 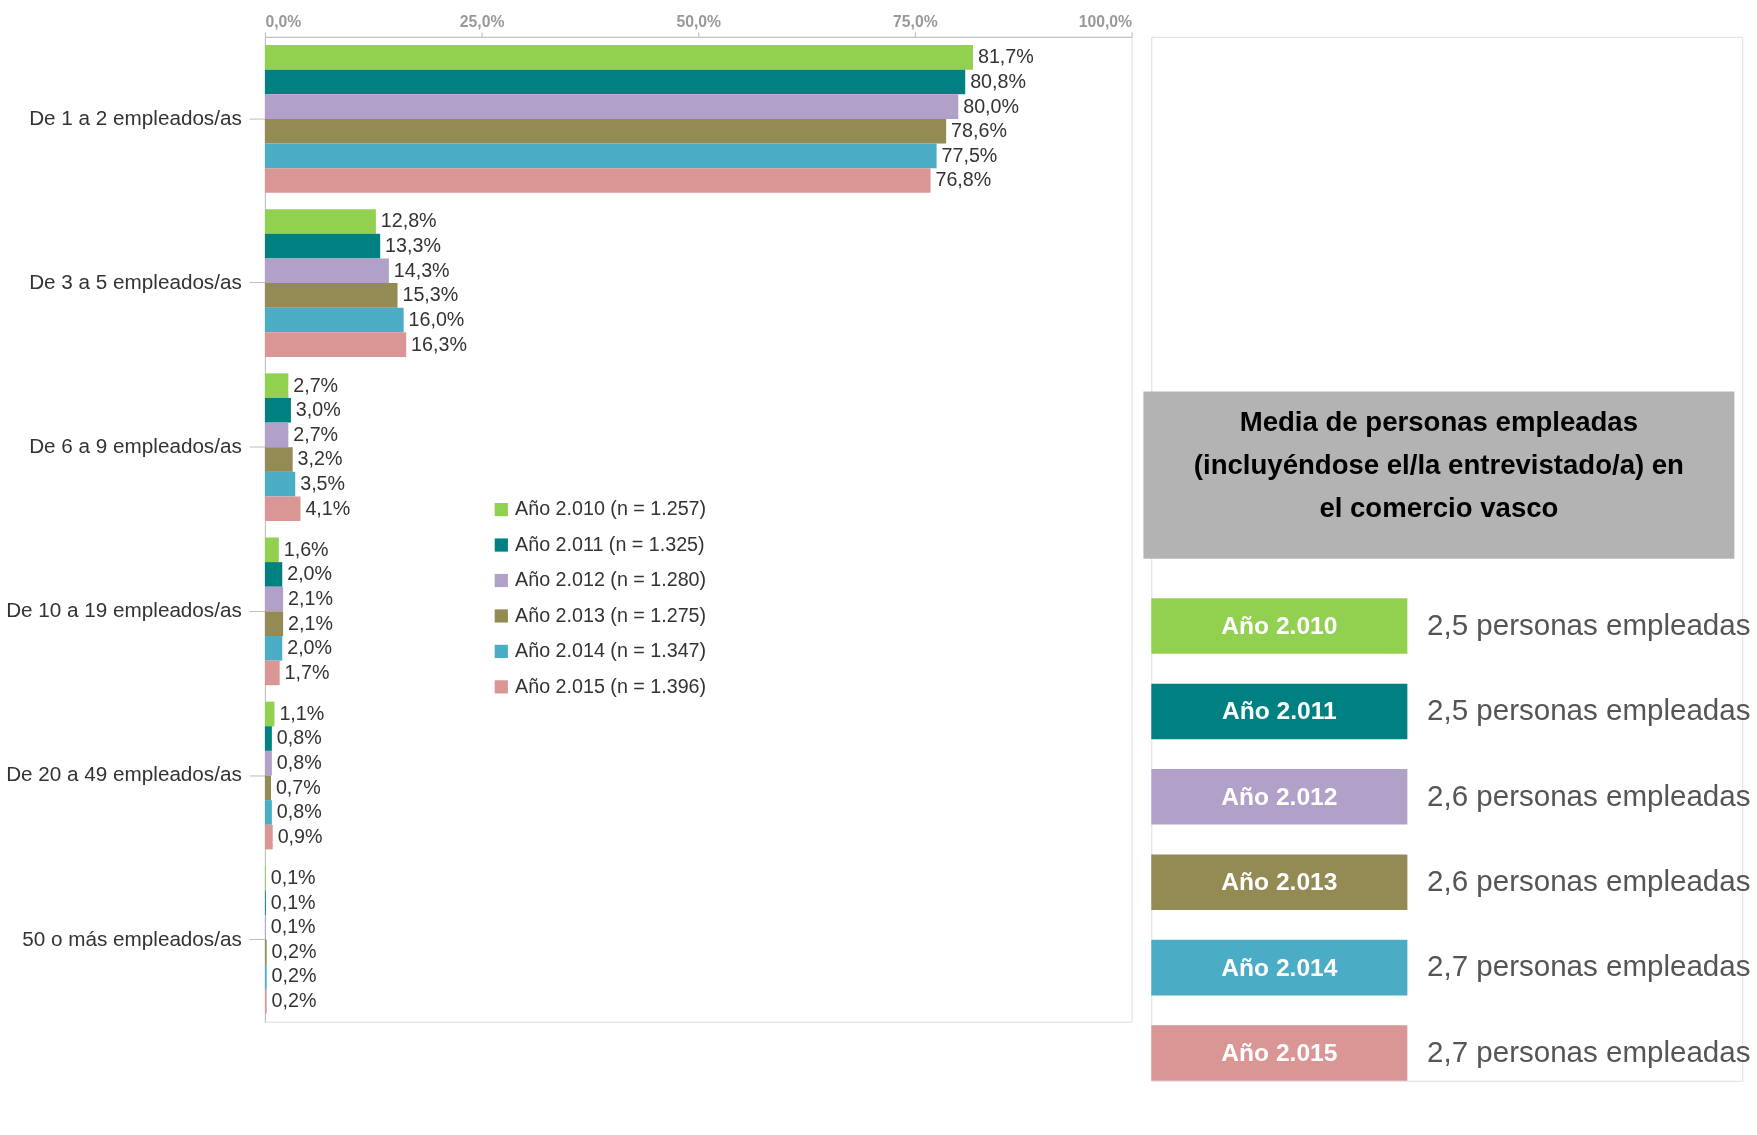 What do you see at coordinates (283, 22) in the screenshot?
I see `x-tick-label: 0,0%` at bounding box center [283, 22].